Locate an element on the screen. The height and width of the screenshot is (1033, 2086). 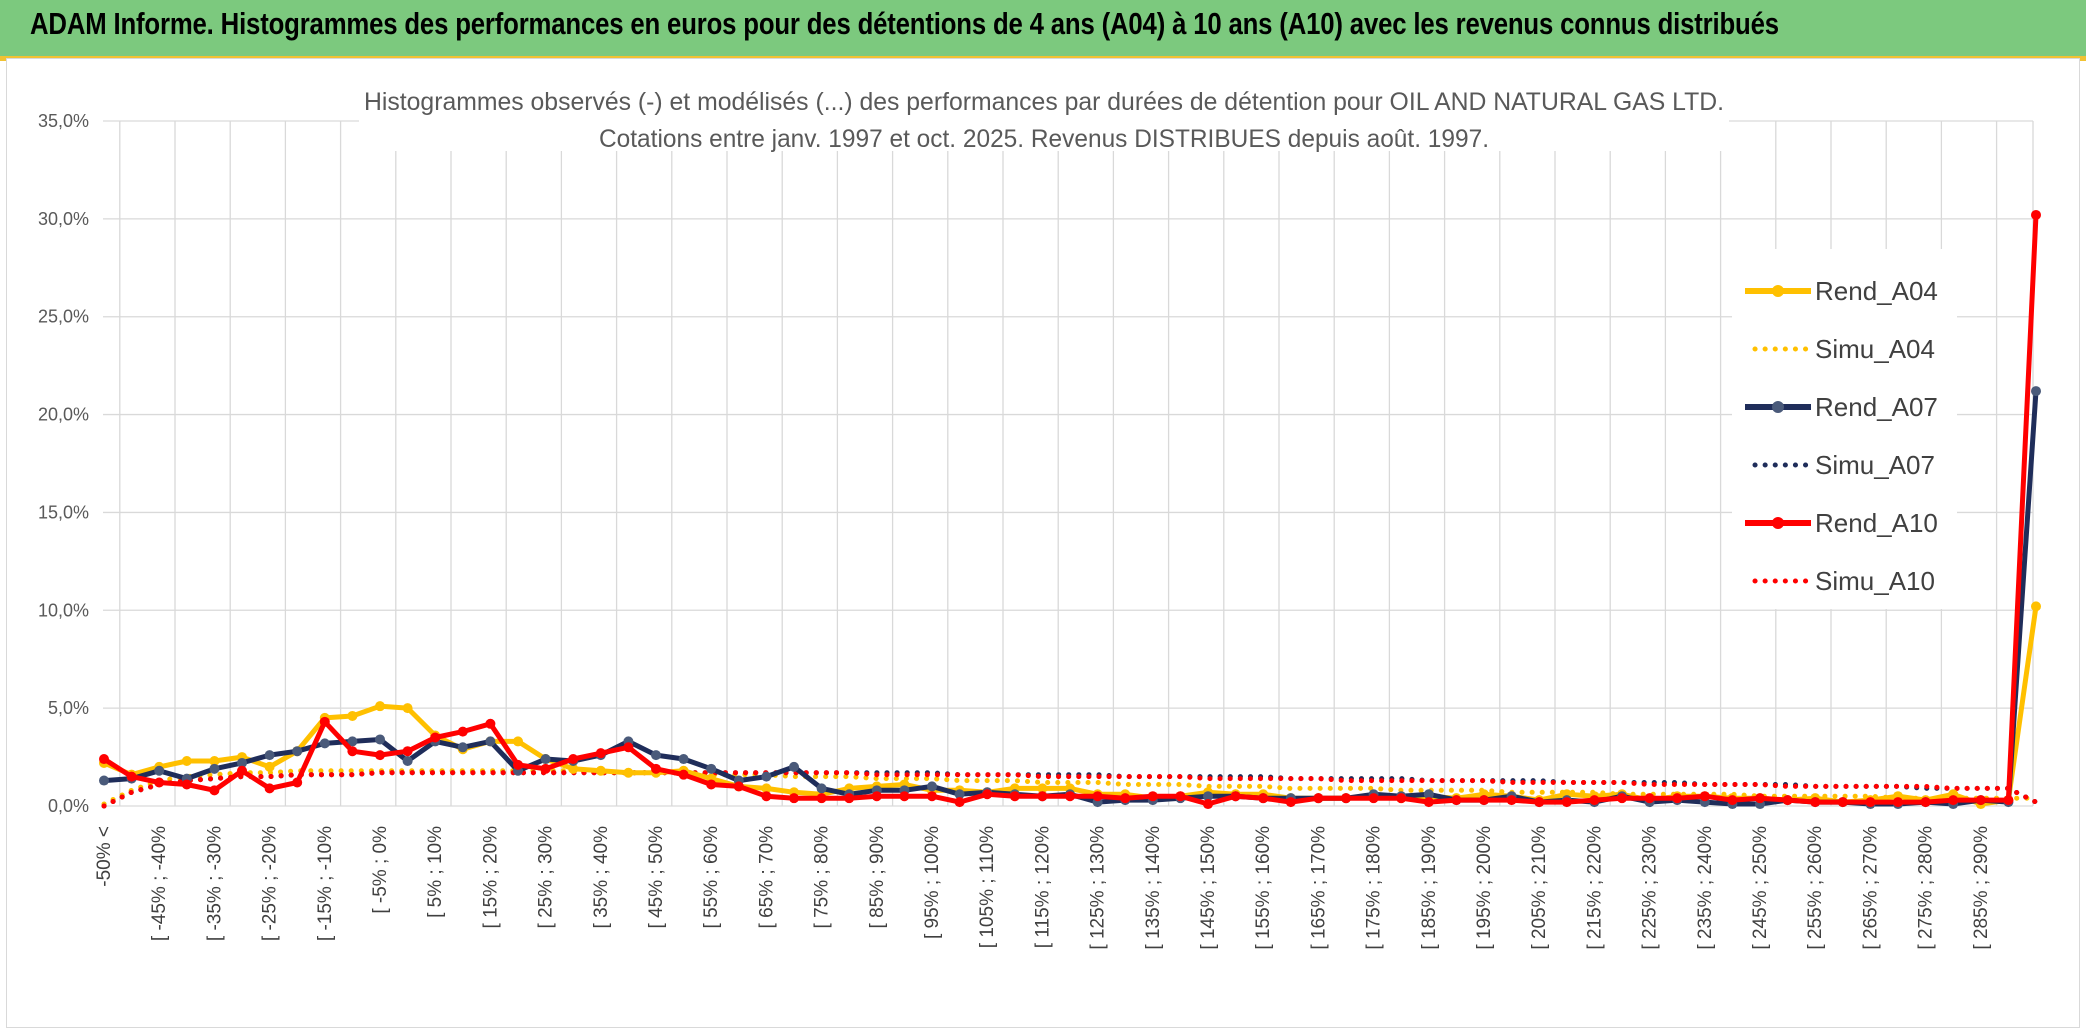
x-tick-label: [ 25% ; 30% is located at coordinates (546, 877).